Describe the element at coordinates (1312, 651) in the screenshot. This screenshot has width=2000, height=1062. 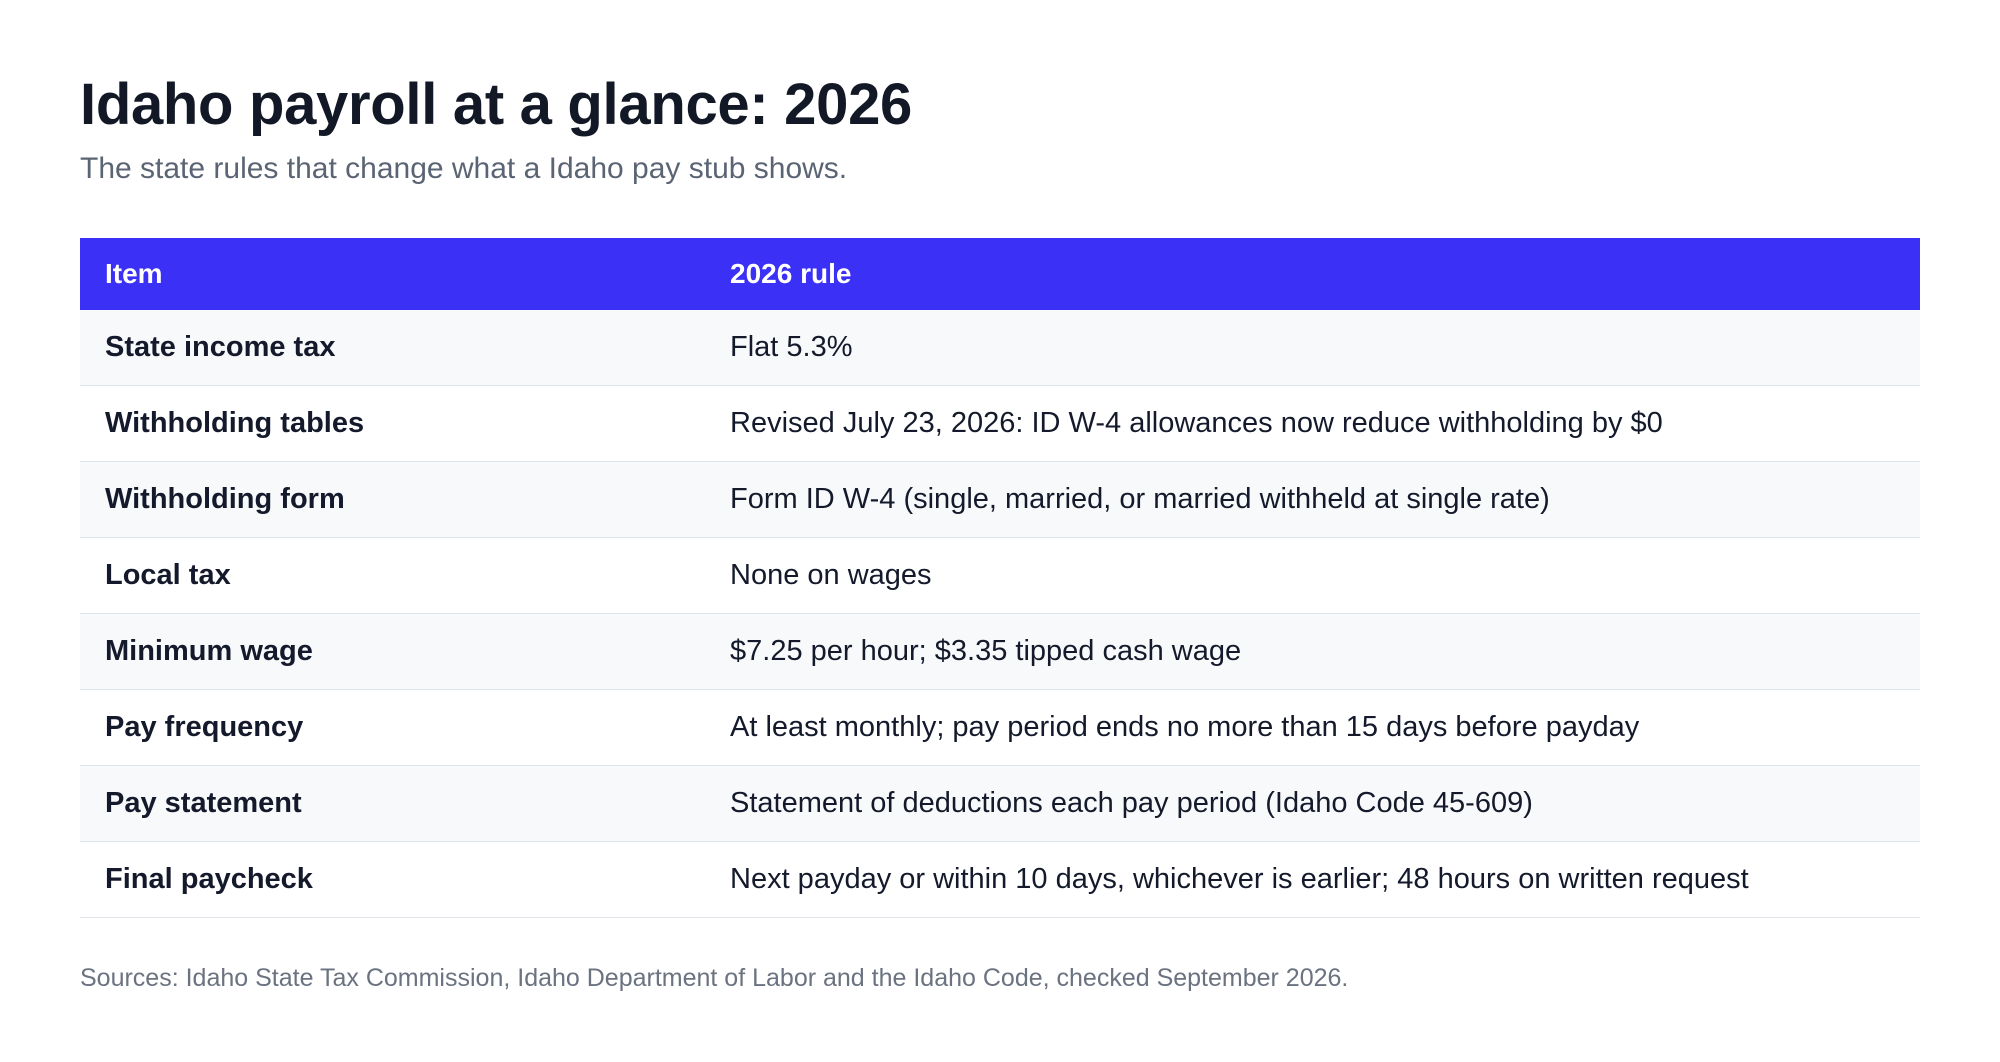
I see `row-rule-value: $7.25 per hour; $3.35 tipped cash wage` at that location.